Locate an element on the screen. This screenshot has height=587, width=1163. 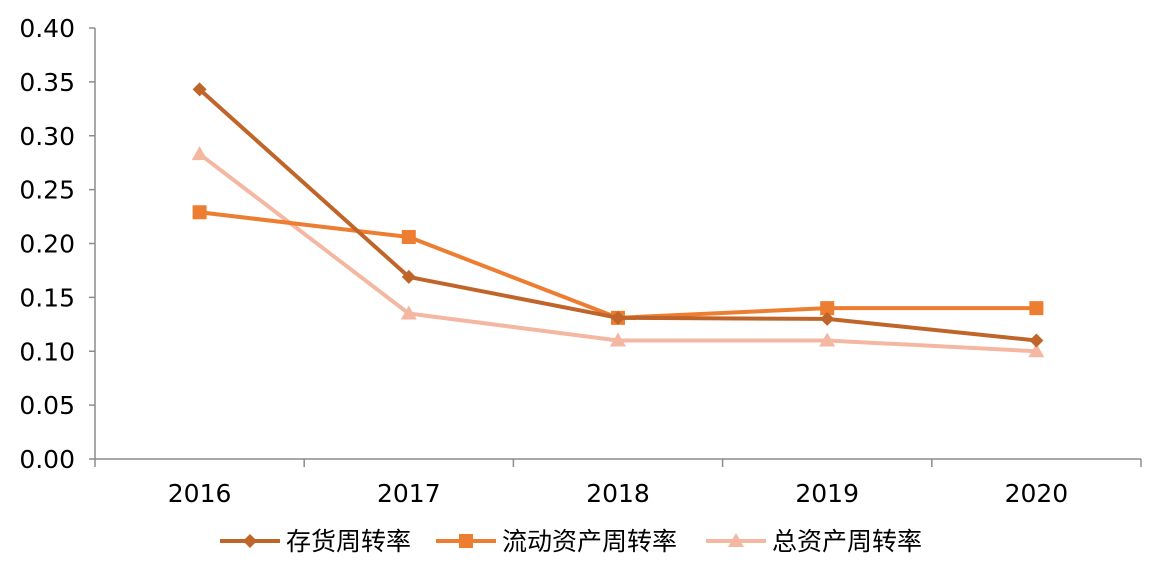
x-tick-label: 2017 is located at coordinates (409, 493).